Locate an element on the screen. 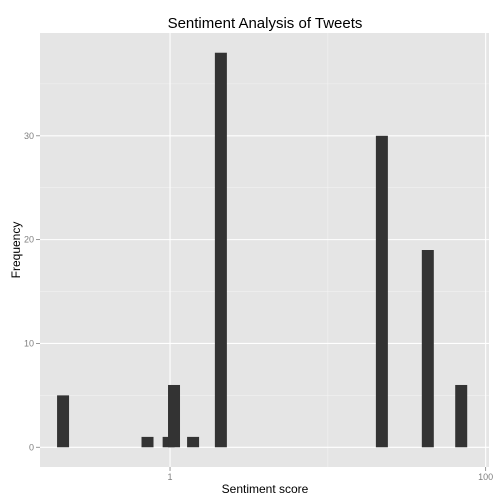 Image resolution: width=504 pixels, height=504 pixels. y-tick-label: 0 is located at coordinates (31, 447).